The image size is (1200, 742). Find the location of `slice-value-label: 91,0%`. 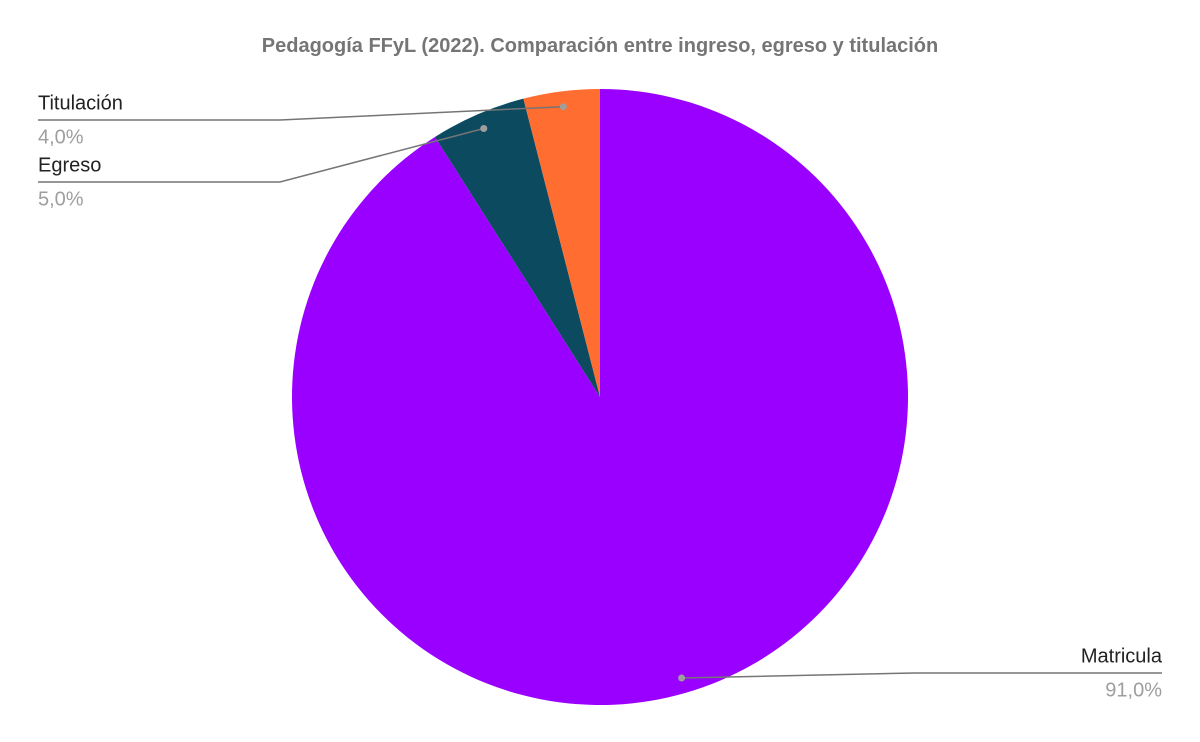

slice-value-label: 91,0% is located at coordinates (1133, 690).